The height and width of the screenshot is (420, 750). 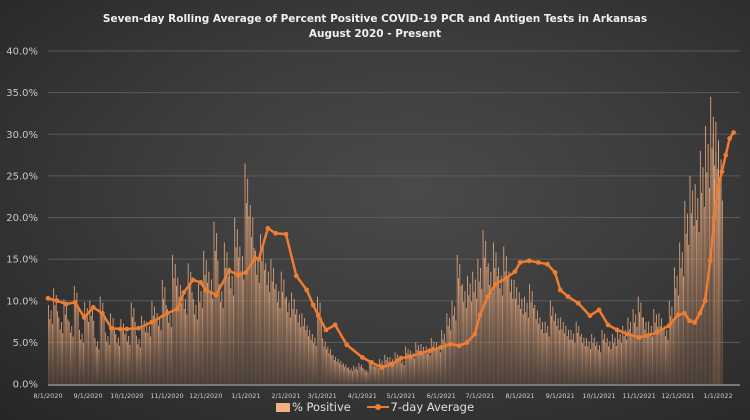 I want to click on legend-item-seven-day-average: 7-day Average, so click(x=420, y=407).